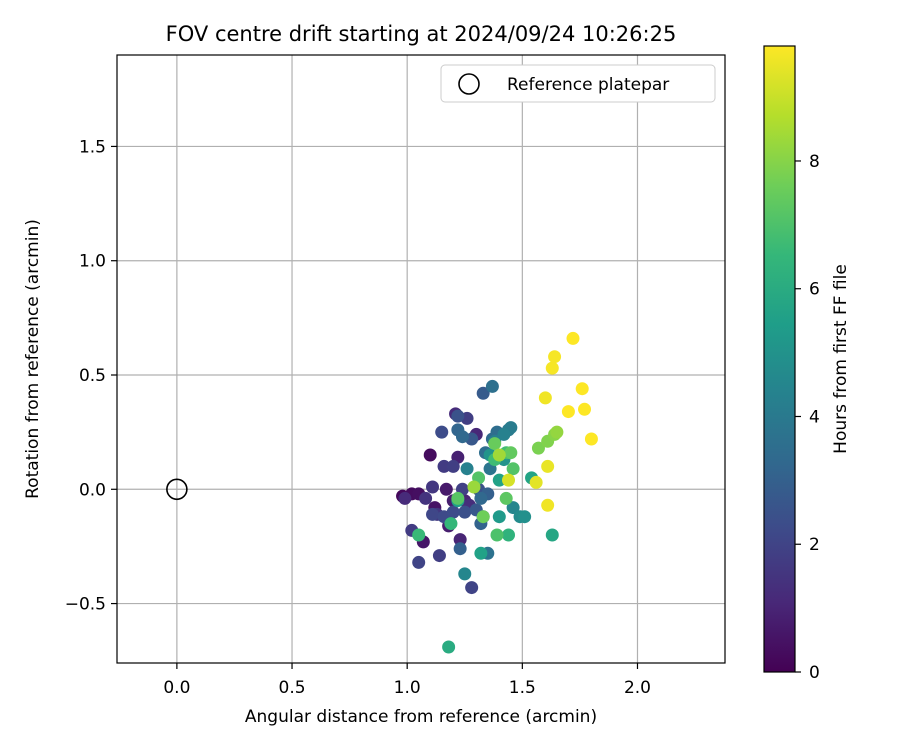  I want to click on legend: Reference platepar, so click(578, 83).